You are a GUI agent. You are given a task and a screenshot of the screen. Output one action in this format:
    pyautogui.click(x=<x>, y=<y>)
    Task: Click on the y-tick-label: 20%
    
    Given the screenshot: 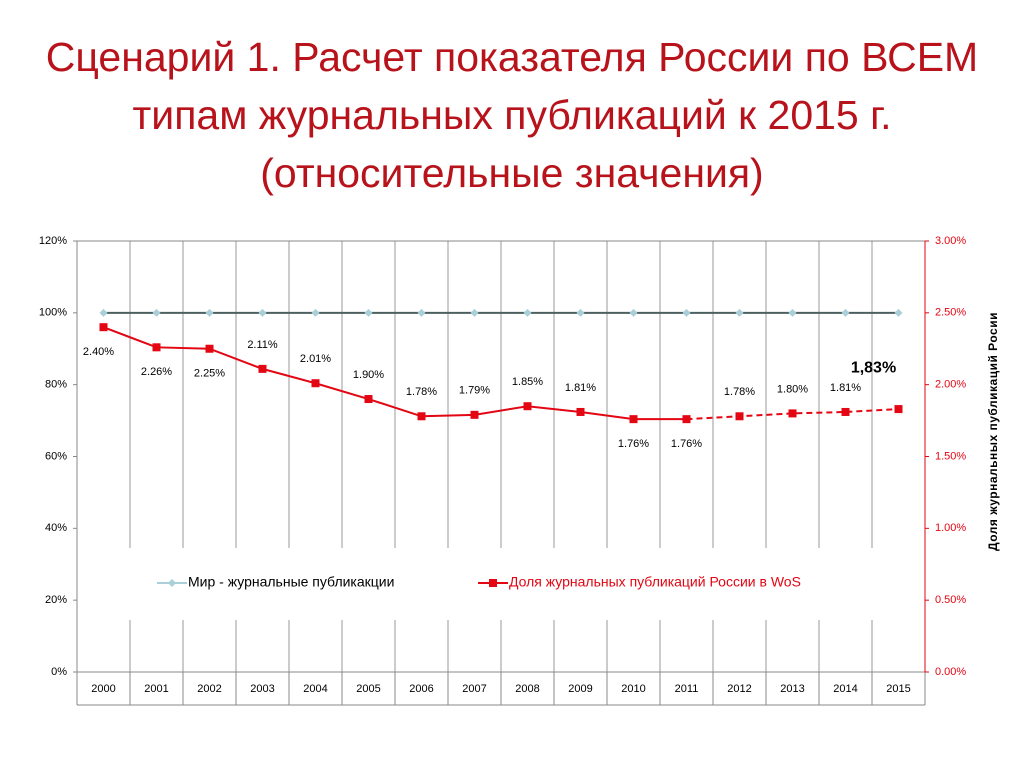 What is the action you would take?
    pyautogui.click(x=56, y=600)
    